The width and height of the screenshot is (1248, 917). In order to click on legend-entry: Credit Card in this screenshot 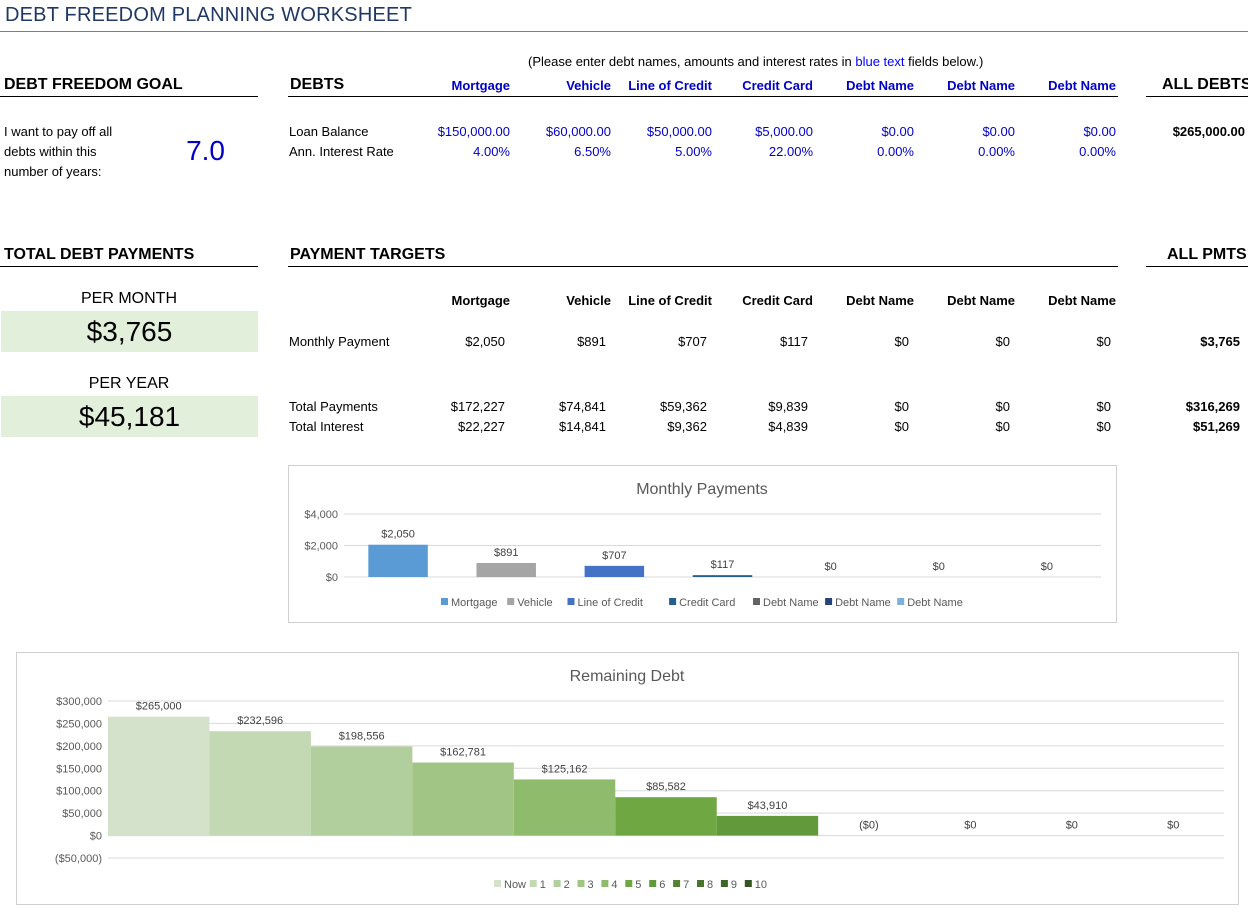, I will do `click(707, 603)`.